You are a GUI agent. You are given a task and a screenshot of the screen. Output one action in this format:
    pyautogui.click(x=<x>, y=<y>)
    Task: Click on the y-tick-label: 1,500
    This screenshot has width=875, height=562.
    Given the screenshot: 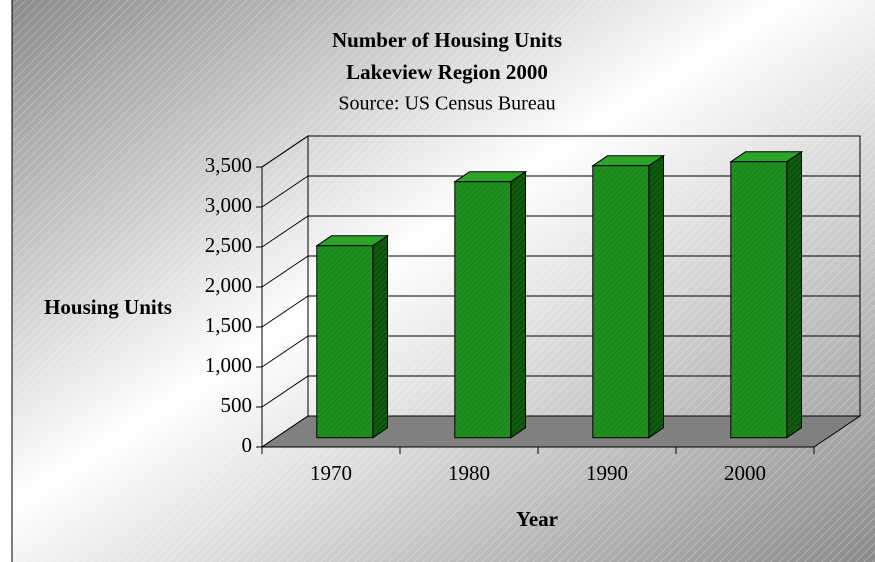 What is the action you would take?
    pyautogui.click(x=228, y=325)
    